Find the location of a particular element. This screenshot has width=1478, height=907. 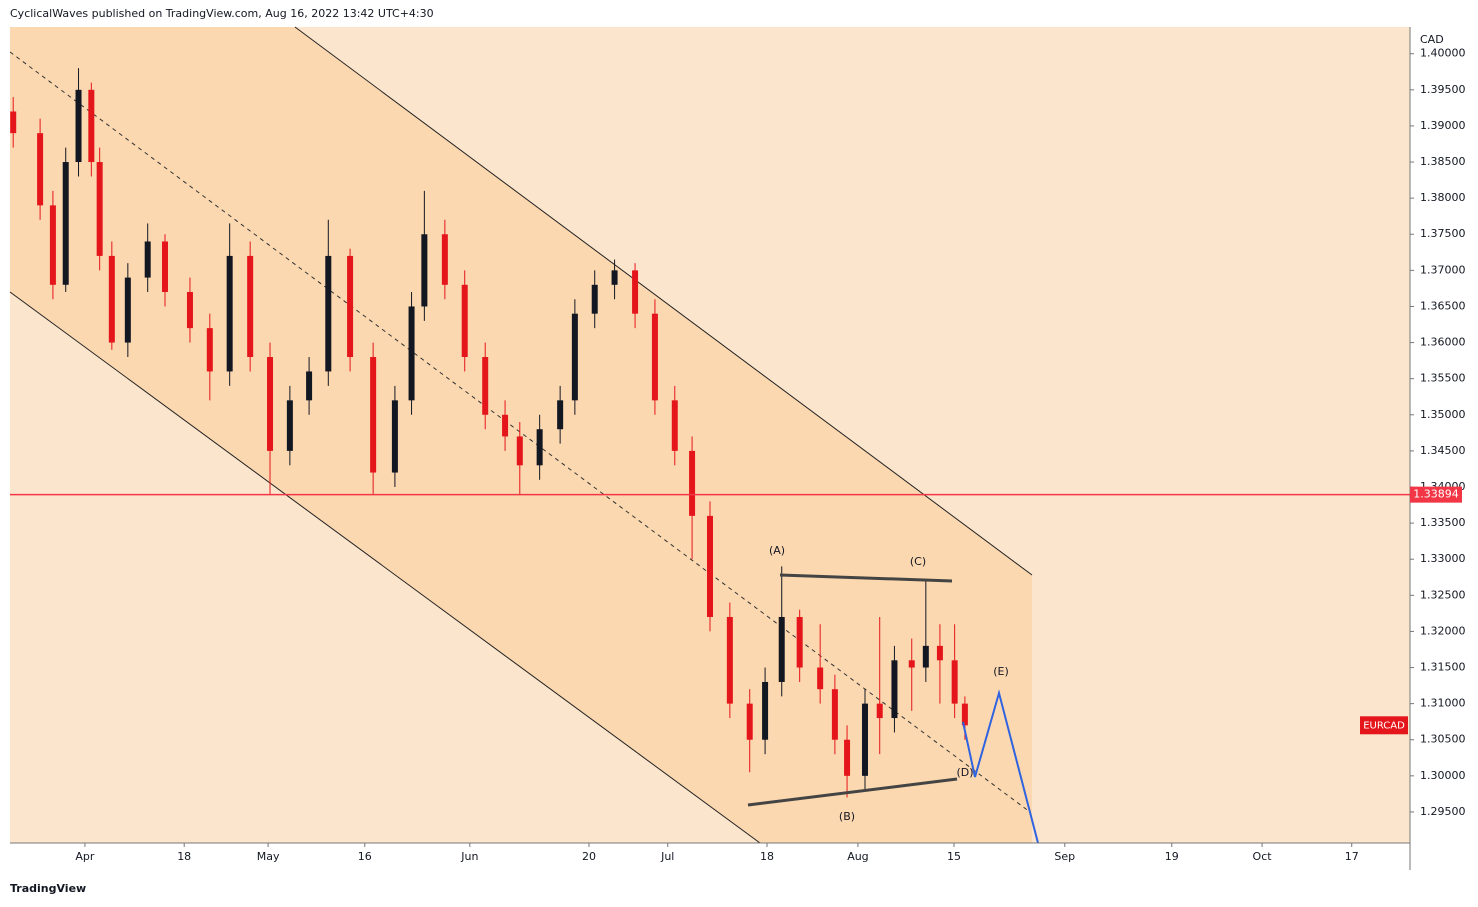

y-tick-label: 1.32000 is located at coordinates (1443, 630).